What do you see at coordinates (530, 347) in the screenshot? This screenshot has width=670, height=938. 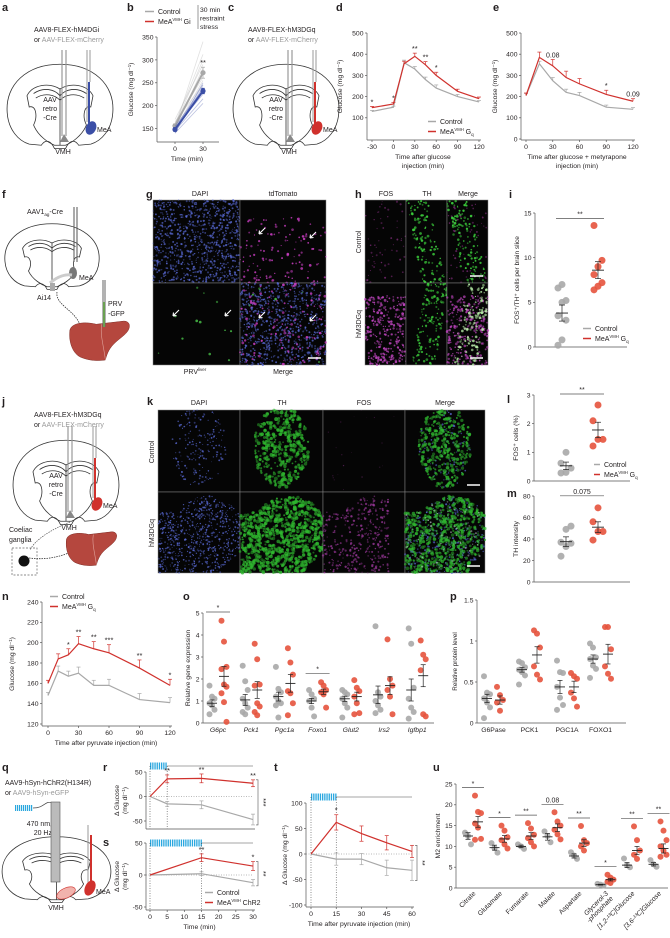 I see `y-tick-label: 0` at bounding box center [530, 347].